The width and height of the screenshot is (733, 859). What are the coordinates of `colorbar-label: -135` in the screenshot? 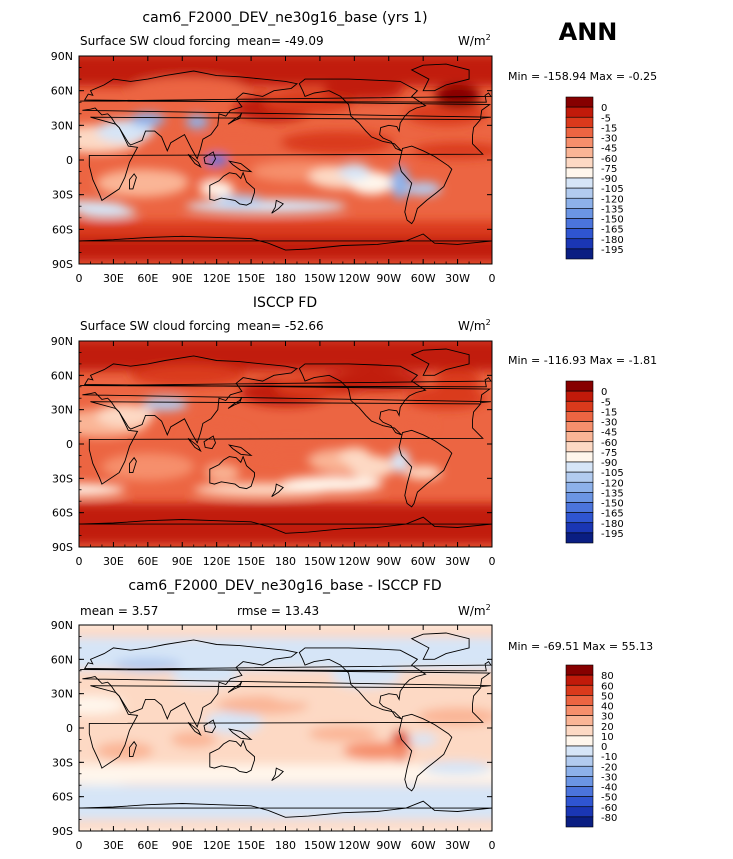 It's located at (612, 493).